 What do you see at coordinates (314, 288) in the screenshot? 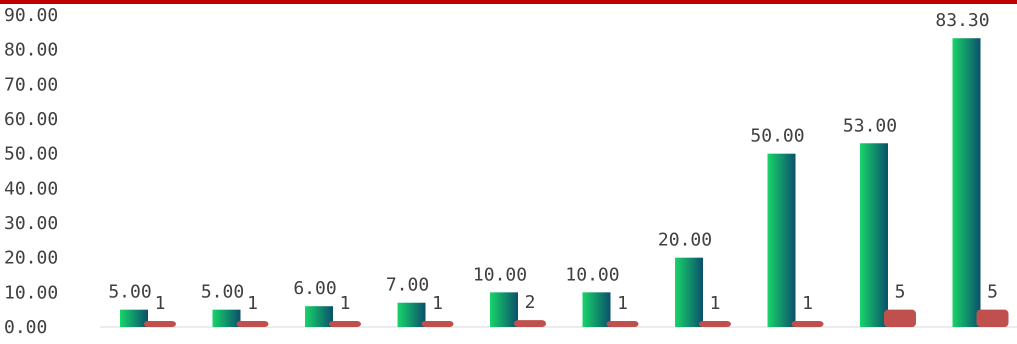
I see `series1-data-label: 6.00` at bounding box center [314, 288].